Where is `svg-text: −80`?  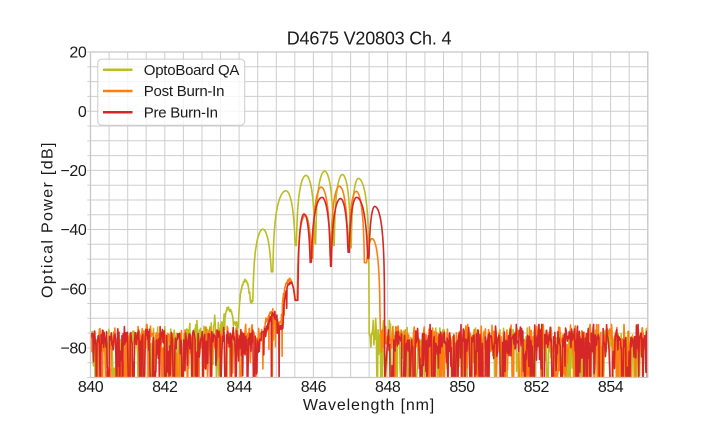
svg-text: −80 is located at coordinates (74, 349).